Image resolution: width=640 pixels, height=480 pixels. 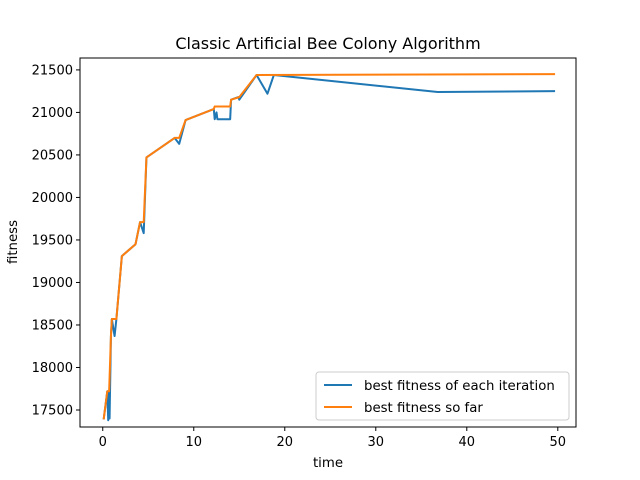 What do you see at coordinates (459, 386) in the screenshot?
I see `legend-label-each-iteration: best fitness of each iteration` at bounding box center [459, 386].